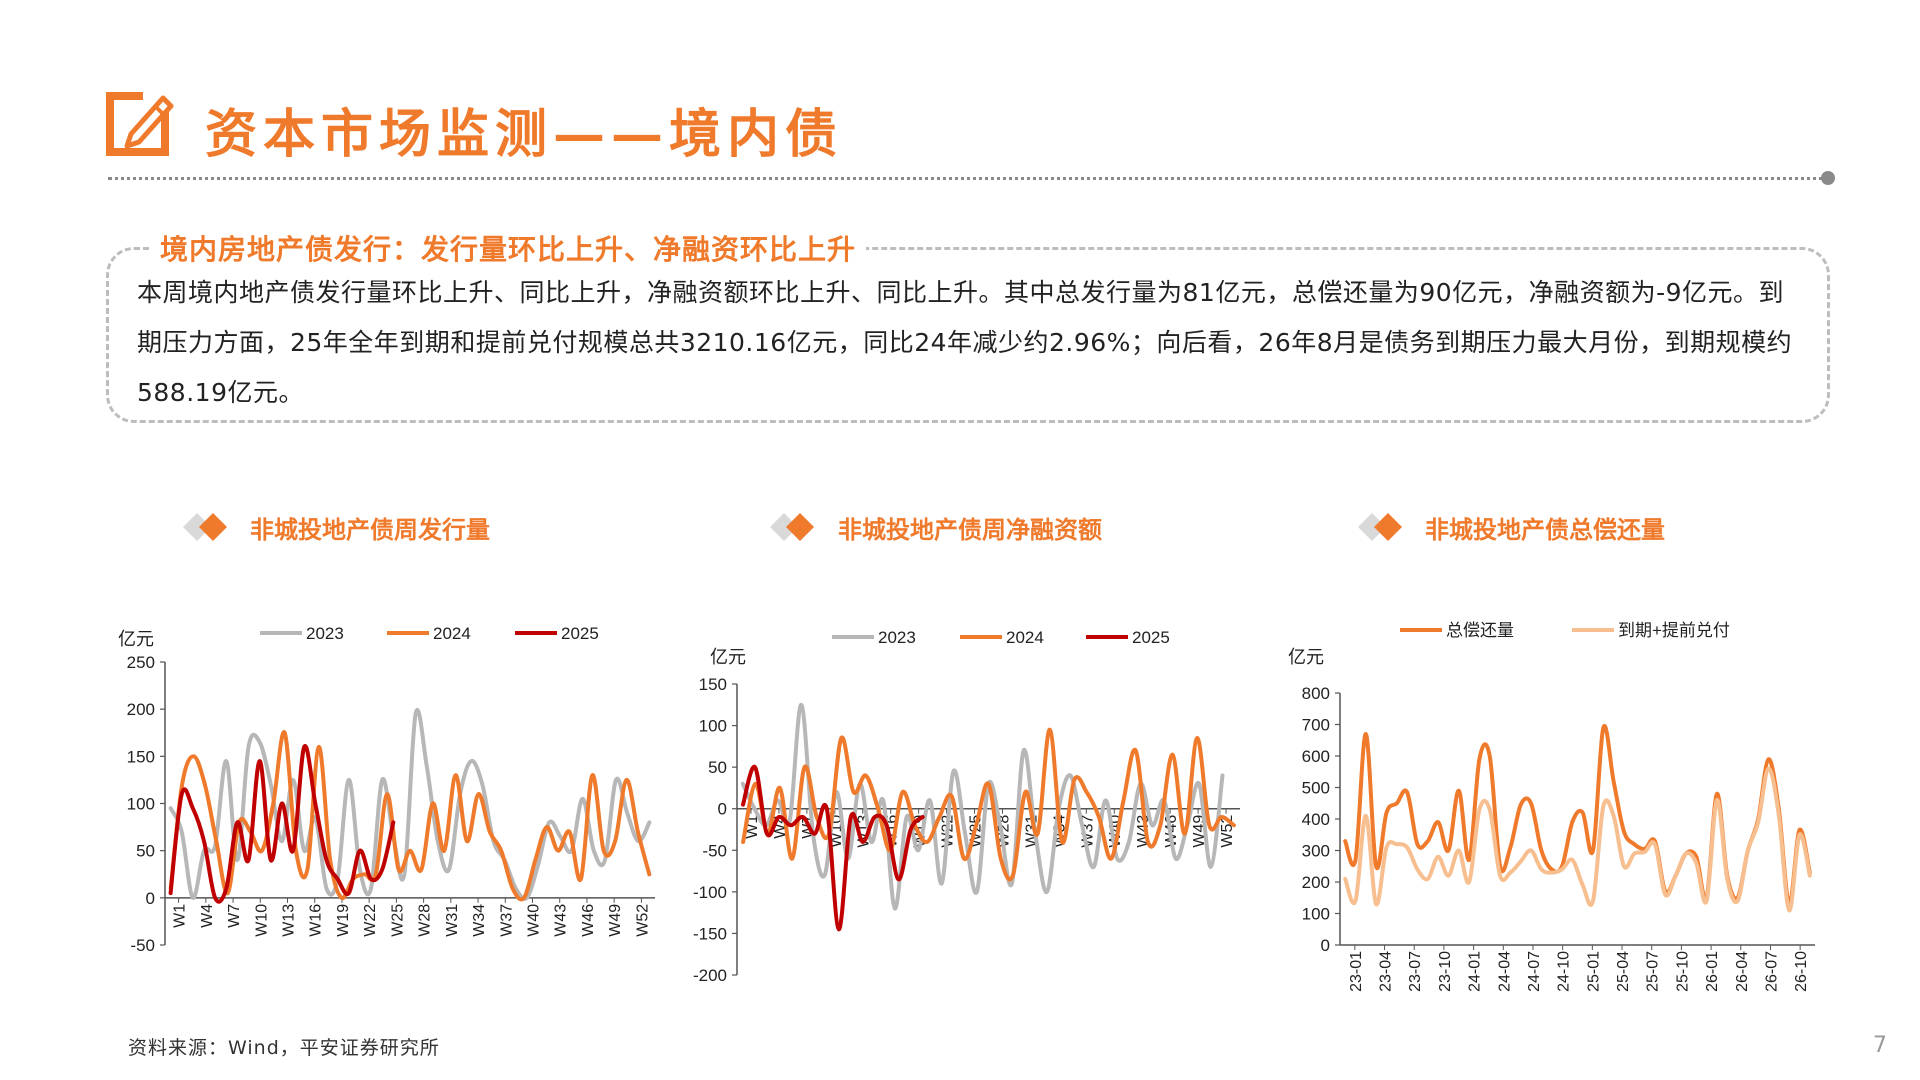  I want to click on x-tick-label: W52, so click(642, 920).